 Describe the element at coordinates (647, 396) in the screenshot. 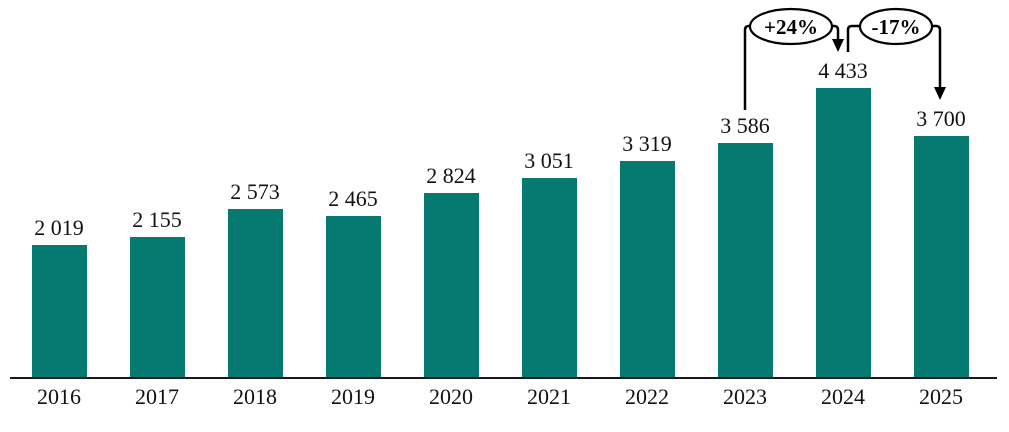

I see `x-axis-label: 2022` at that location.